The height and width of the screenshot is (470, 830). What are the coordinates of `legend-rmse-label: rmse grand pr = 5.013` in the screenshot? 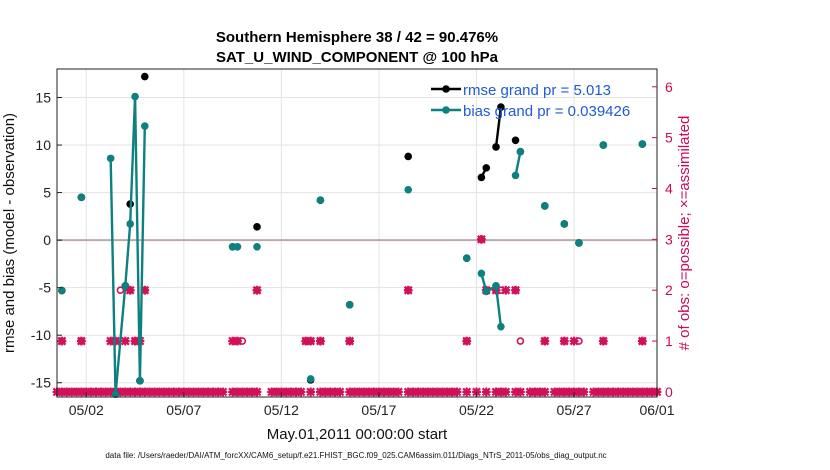 It's located at (537, 90).